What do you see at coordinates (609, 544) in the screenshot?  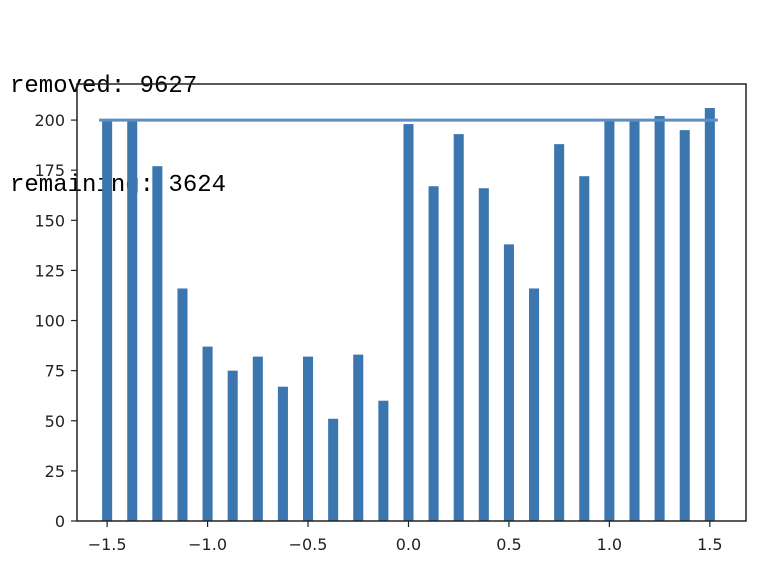 I see `x-tick-label: 1.0` at bounding box center [609, 544].